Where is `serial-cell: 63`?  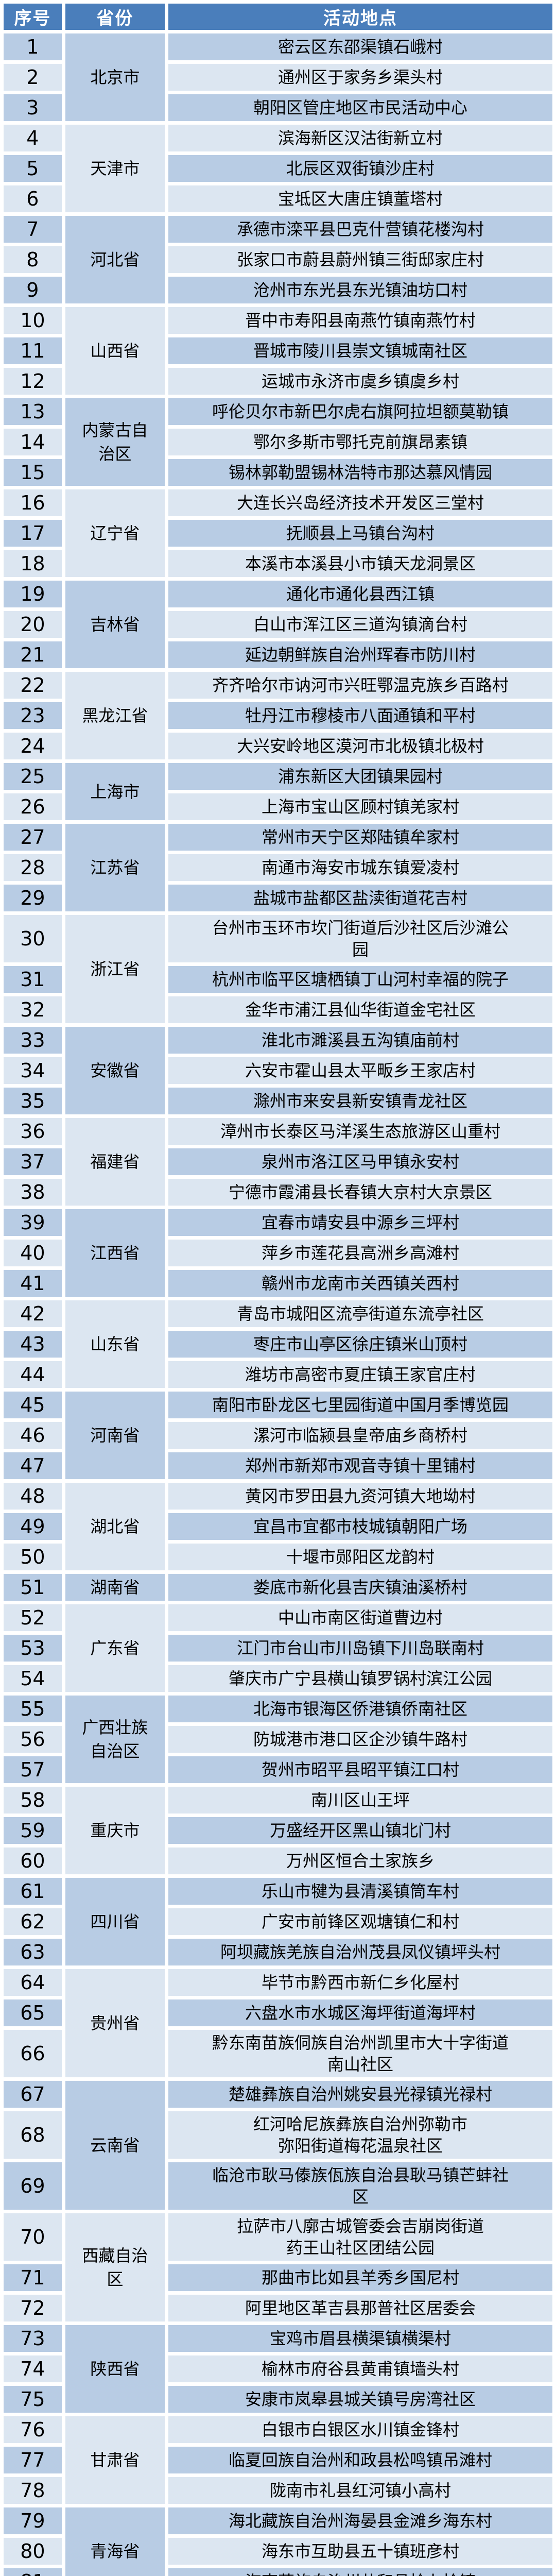 serial-cell: 63 is located at coordinates (33, 1952).